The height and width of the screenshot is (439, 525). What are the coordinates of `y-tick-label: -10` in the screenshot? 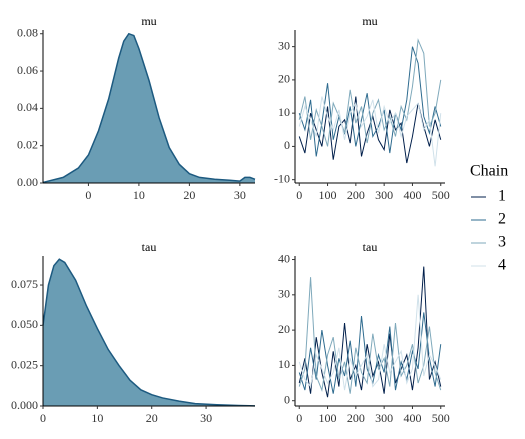 It's located at (282, 178).